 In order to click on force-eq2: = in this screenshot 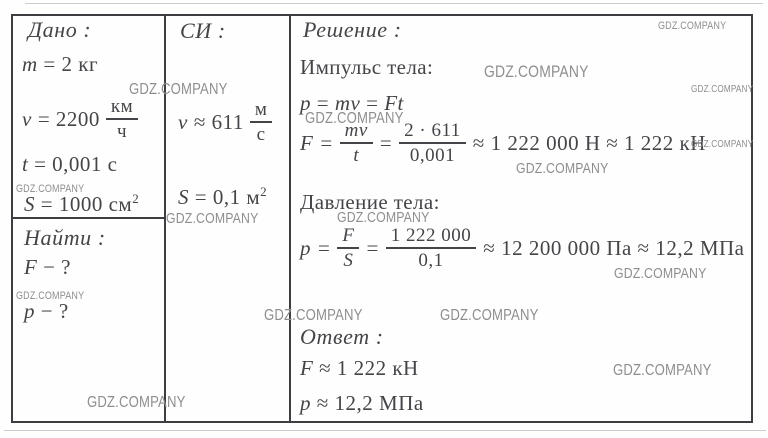, I will do `click(386, 142)`.